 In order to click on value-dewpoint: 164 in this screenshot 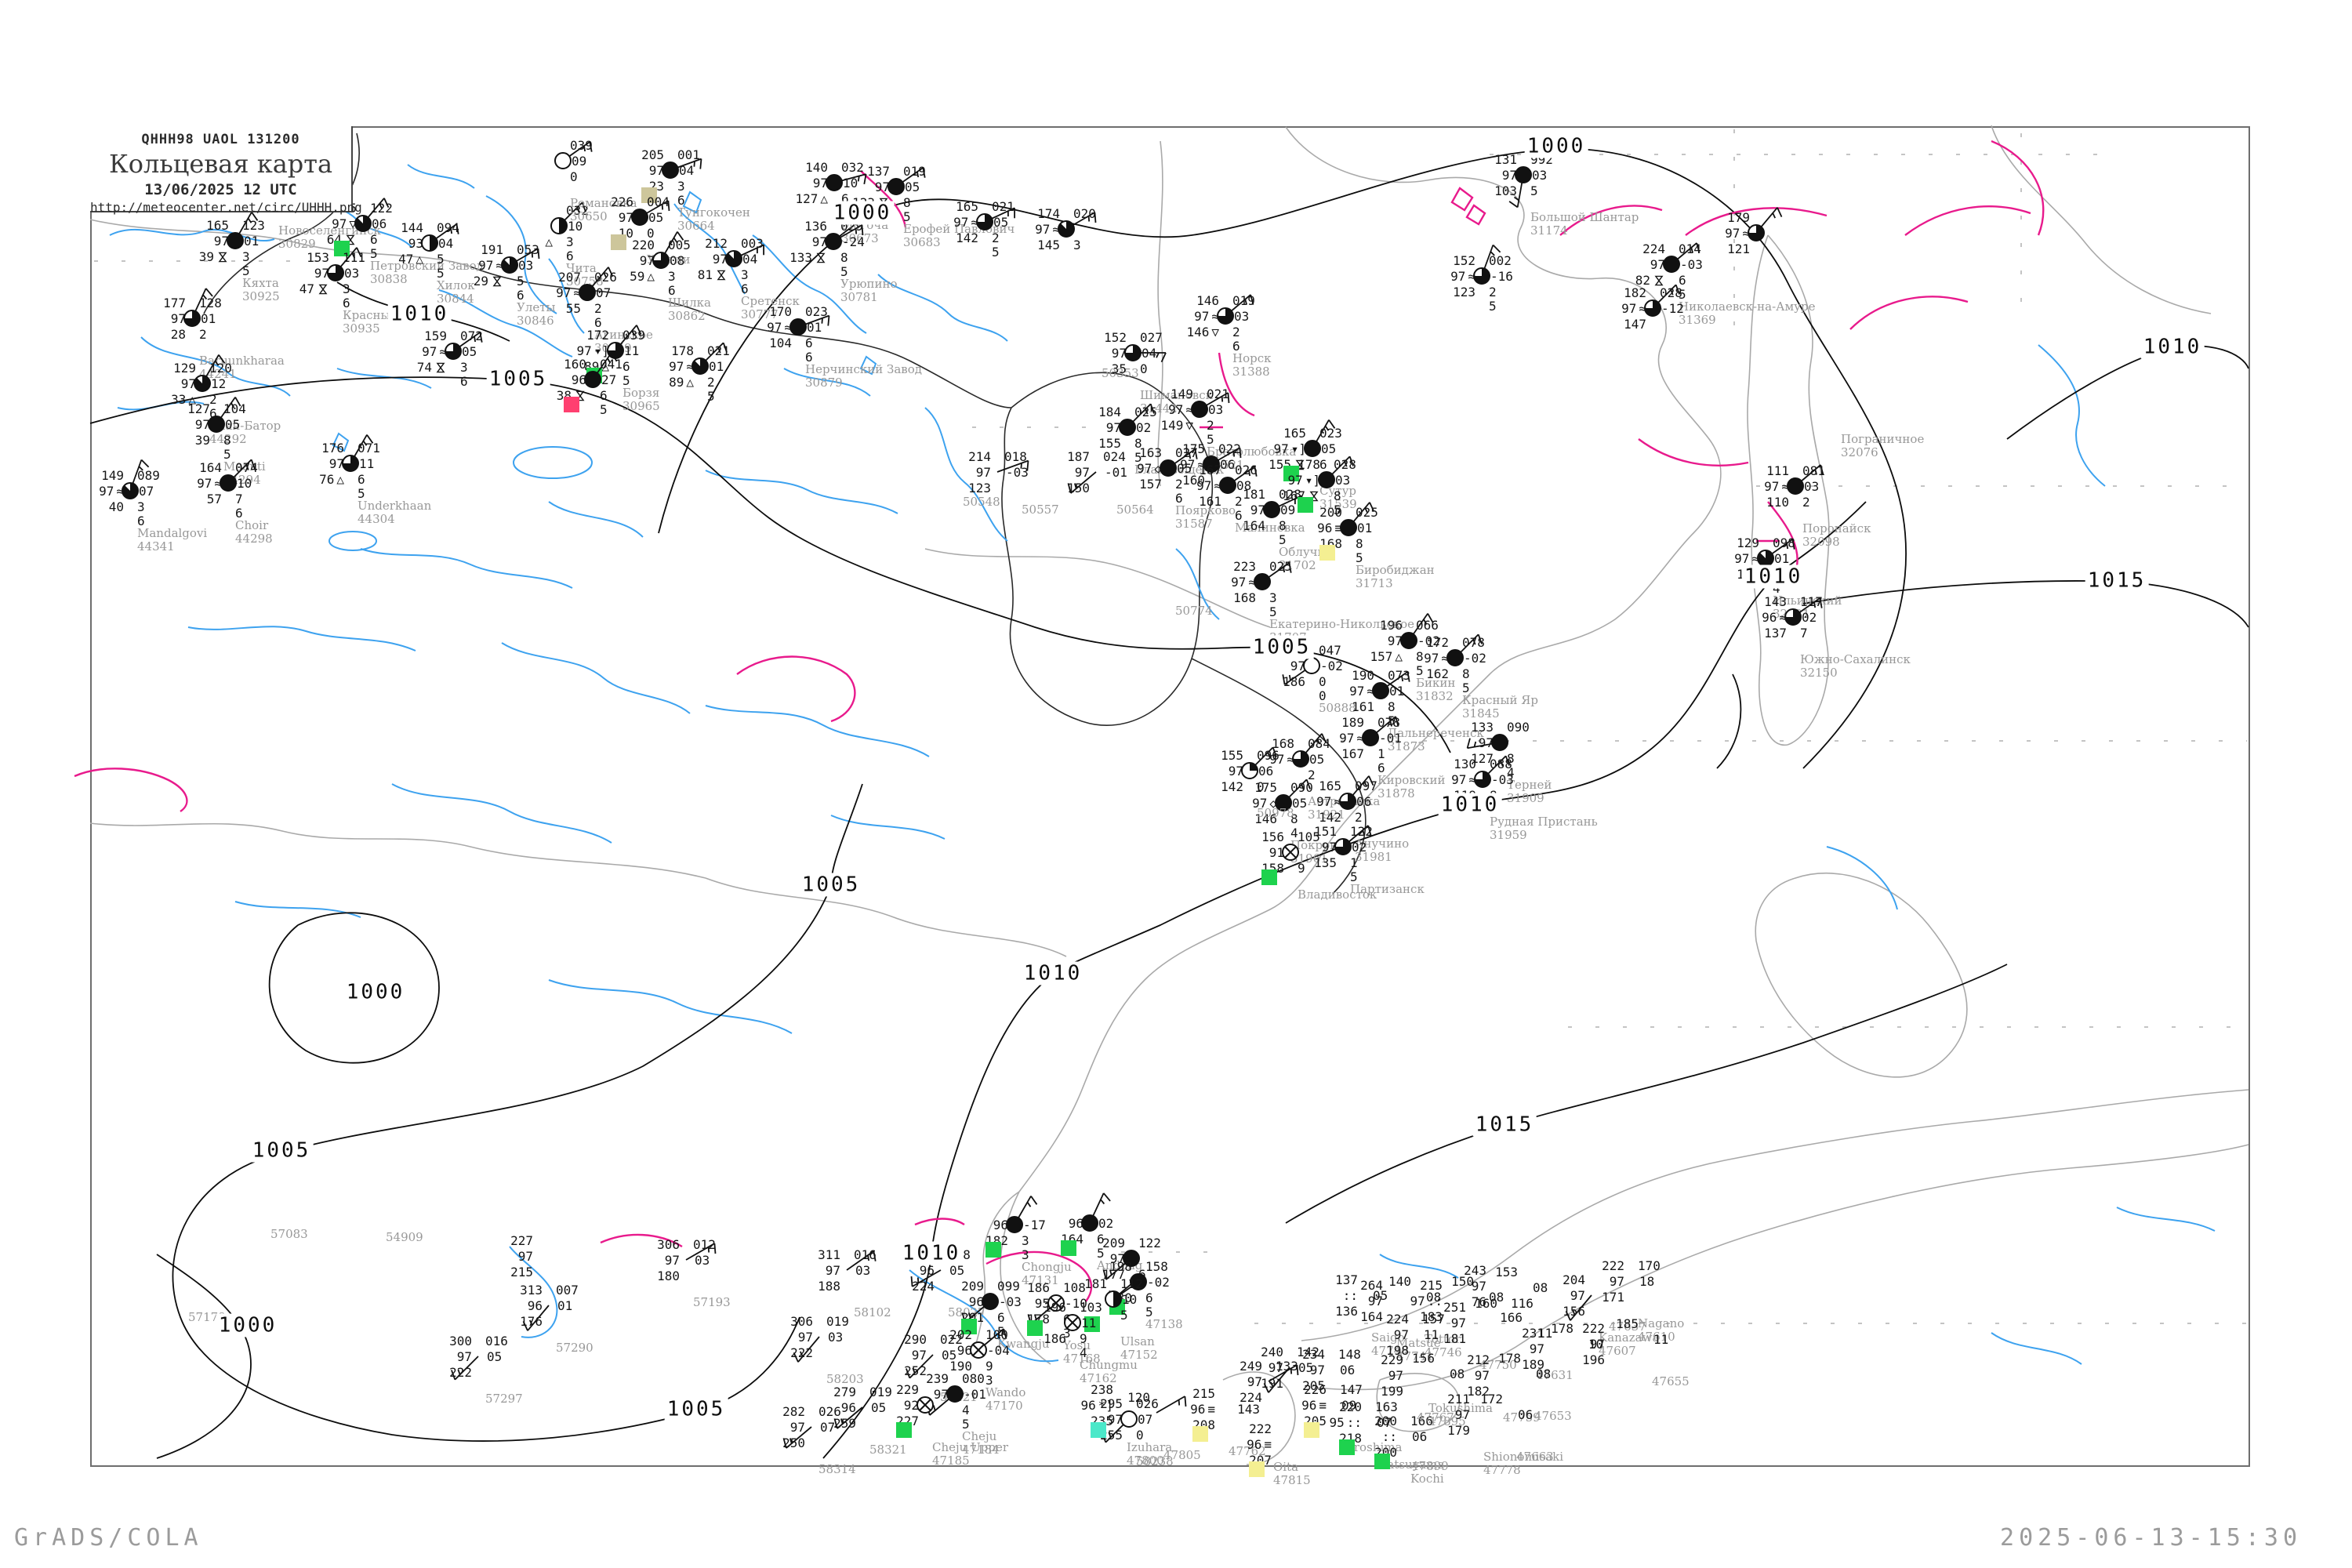, I will do `click(1254, 525)`.